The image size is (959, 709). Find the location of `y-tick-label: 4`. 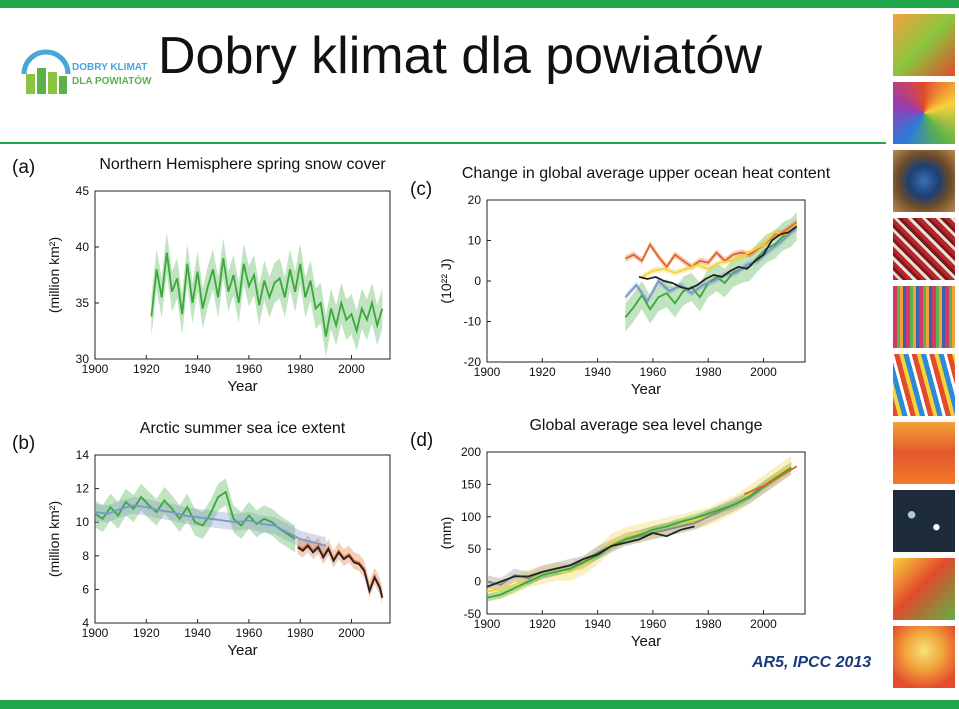

y-tick-label: 4 is located at coordinates (85, 623).